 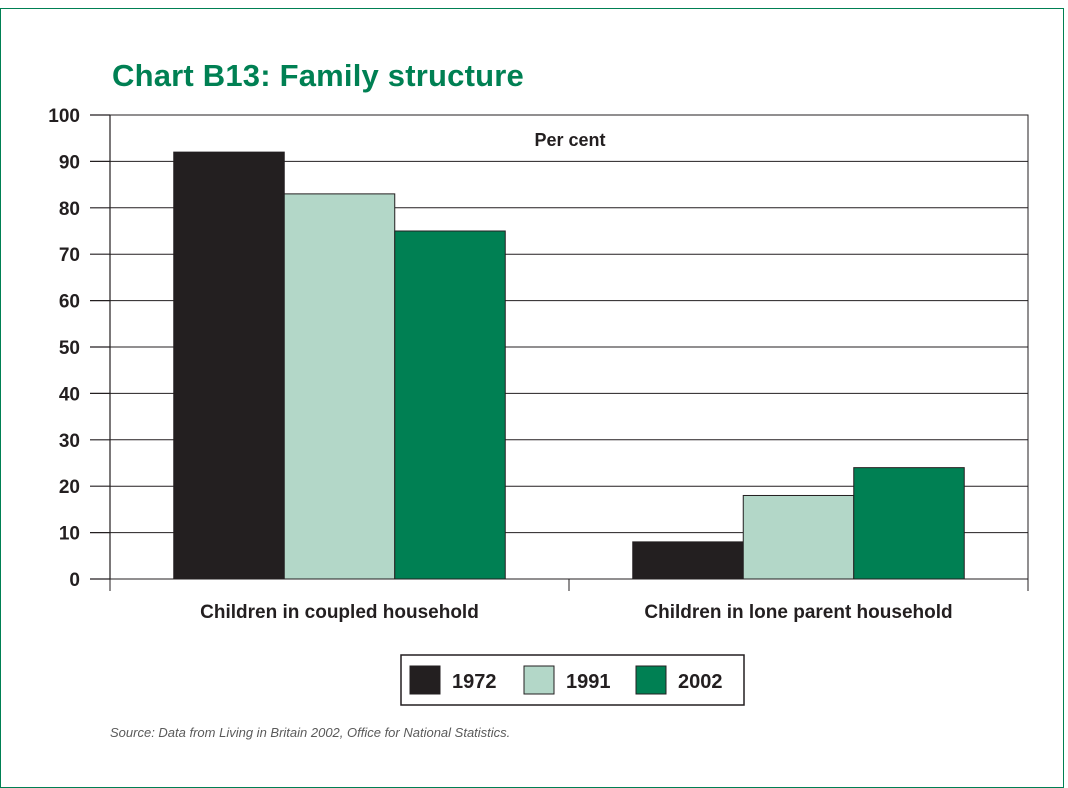 What do you see at coordinates (69, 534) in the screenshot?
I see `y-tick-label: 10` at bounding box center [69, 534].